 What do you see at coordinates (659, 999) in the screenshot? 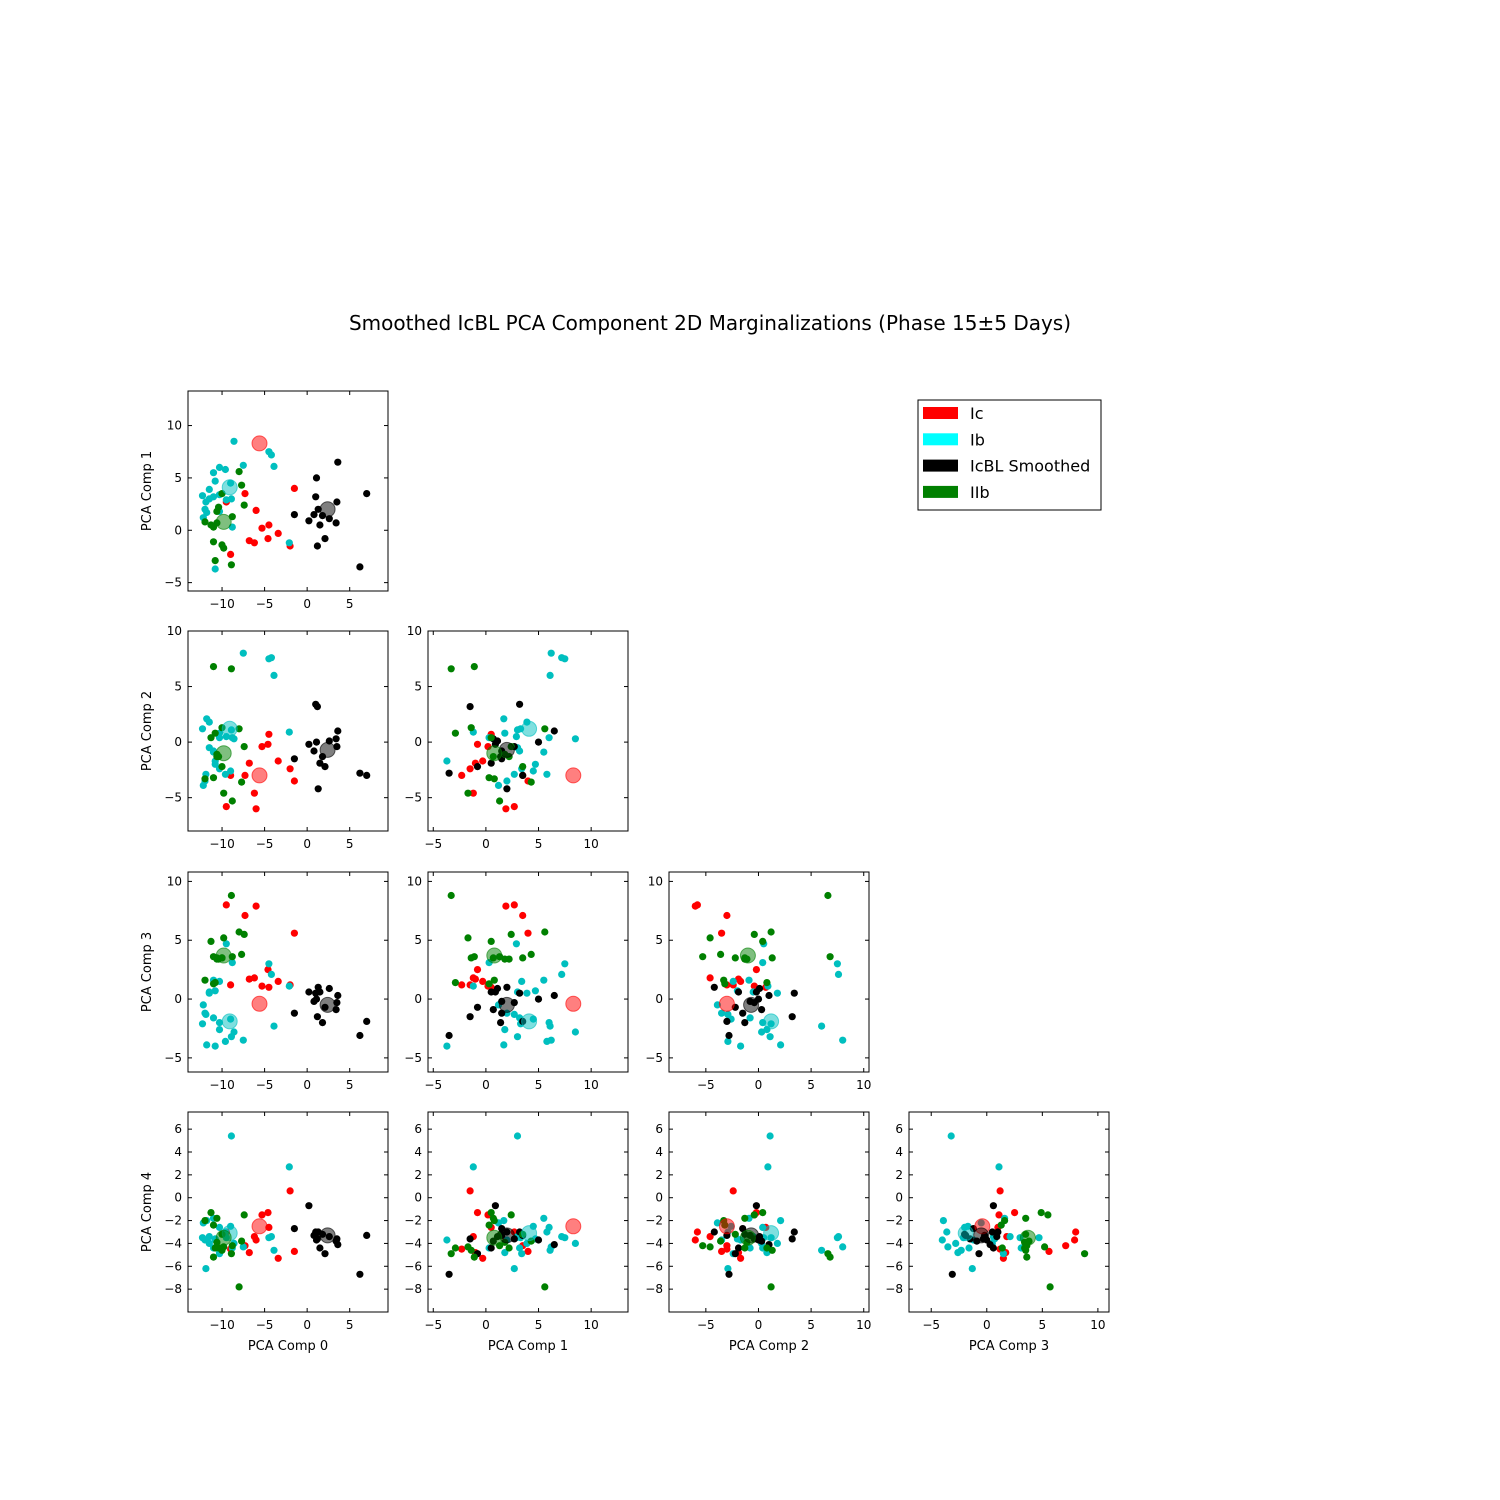
I see `y-tick-label: 0` at bounding box center [659, 999].